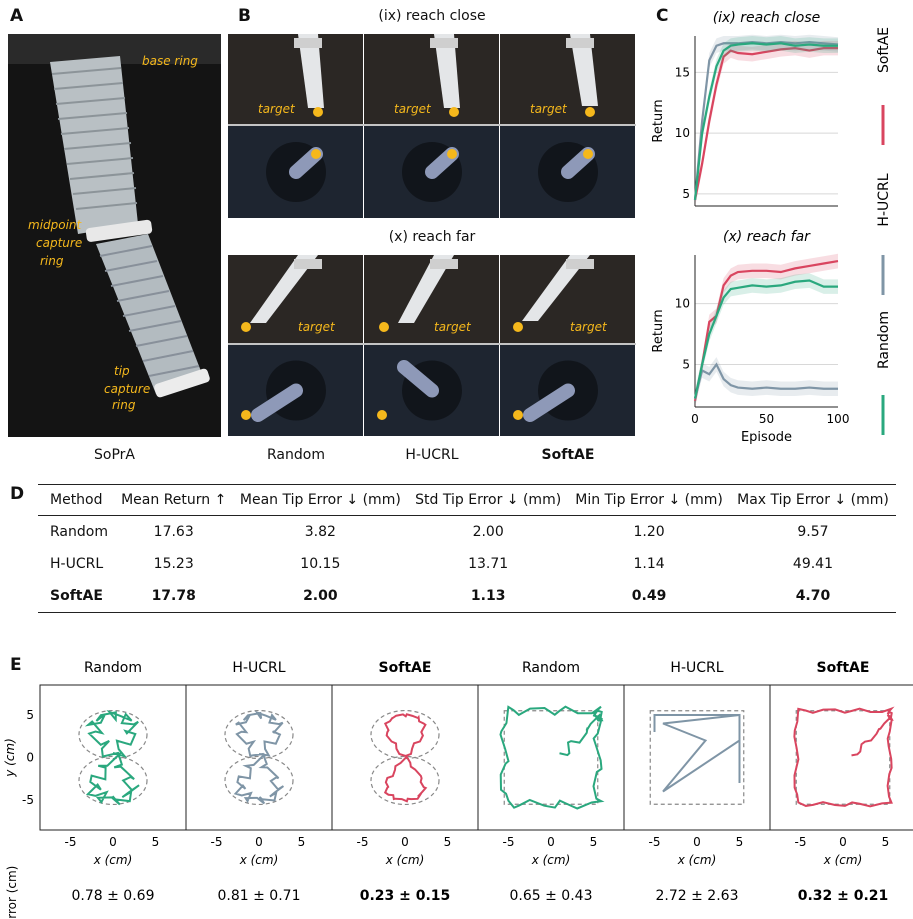  What do you see at coordinates (127, 389) in the screenshot?
I see `tip-capture-label: capture` at bounding box center [127, 389].